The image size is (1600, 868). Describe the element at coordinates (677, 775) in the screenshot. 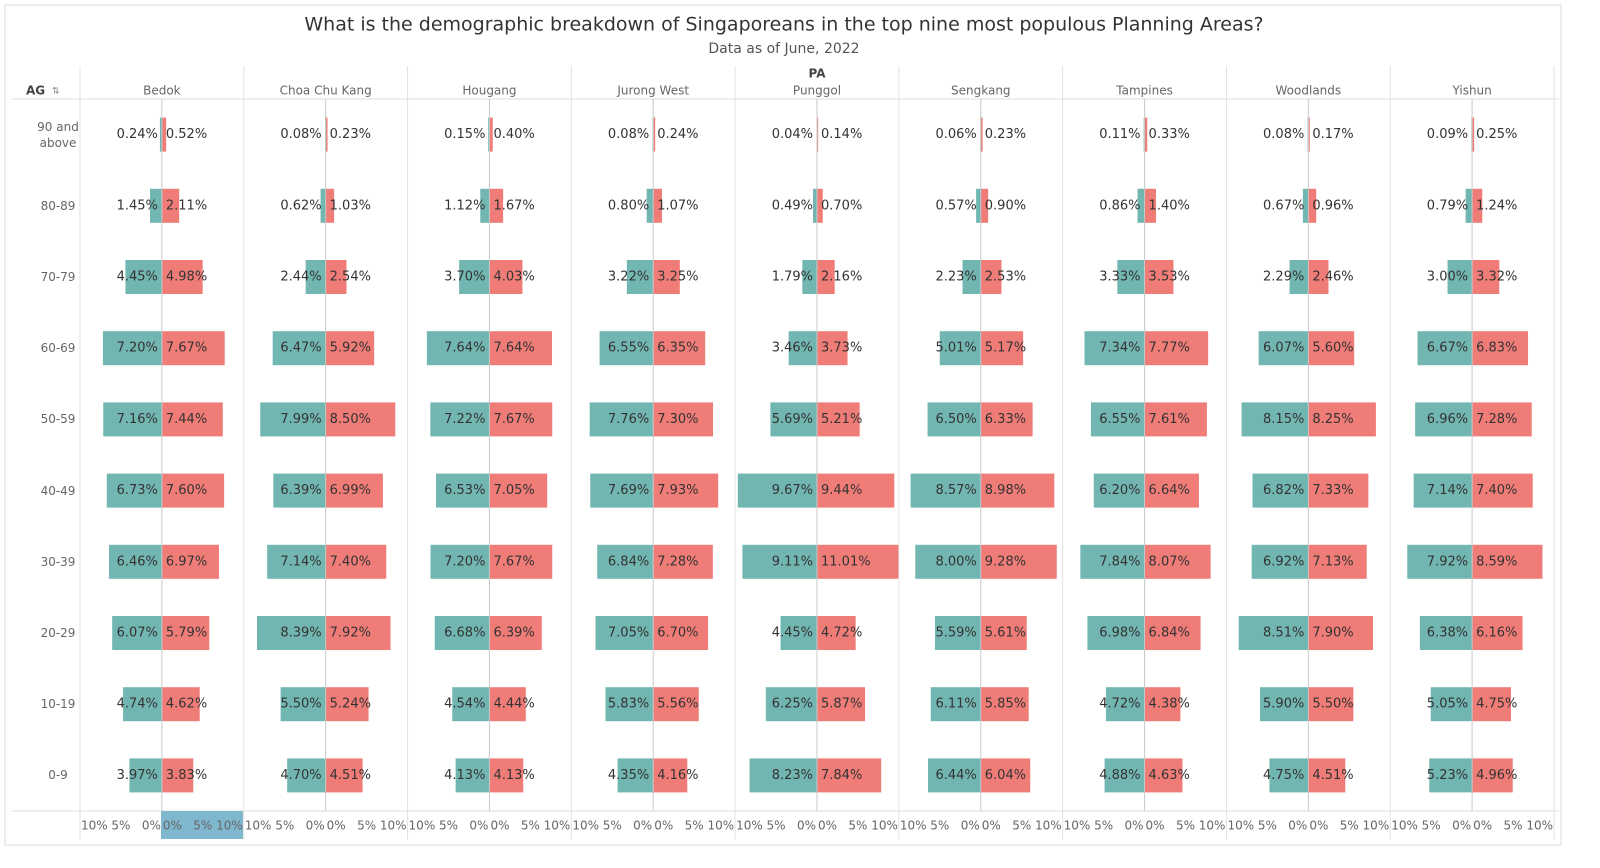

I see `data-label: 4.16%` at that location.